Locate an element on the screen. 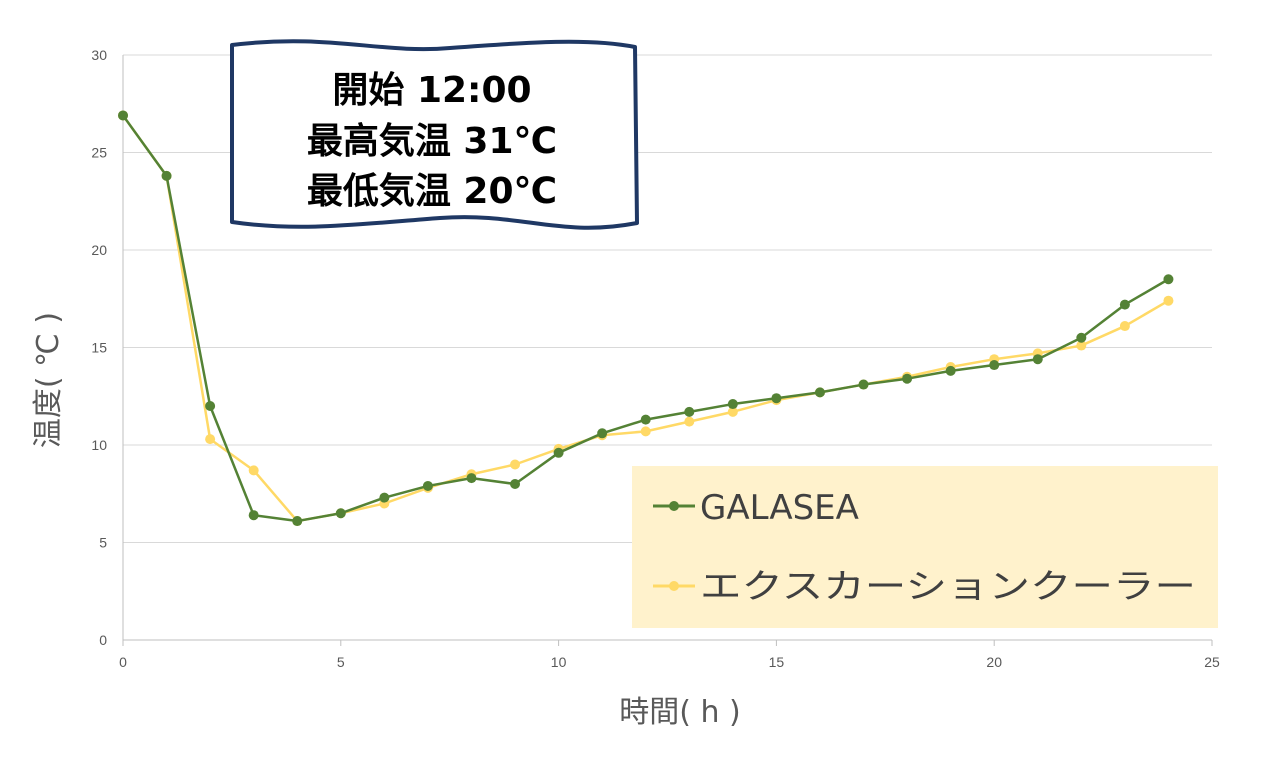 The height and width of the screenshot is (761, 1268). legend-label-galasea: GALASEA is located at coordinates (779, 508).